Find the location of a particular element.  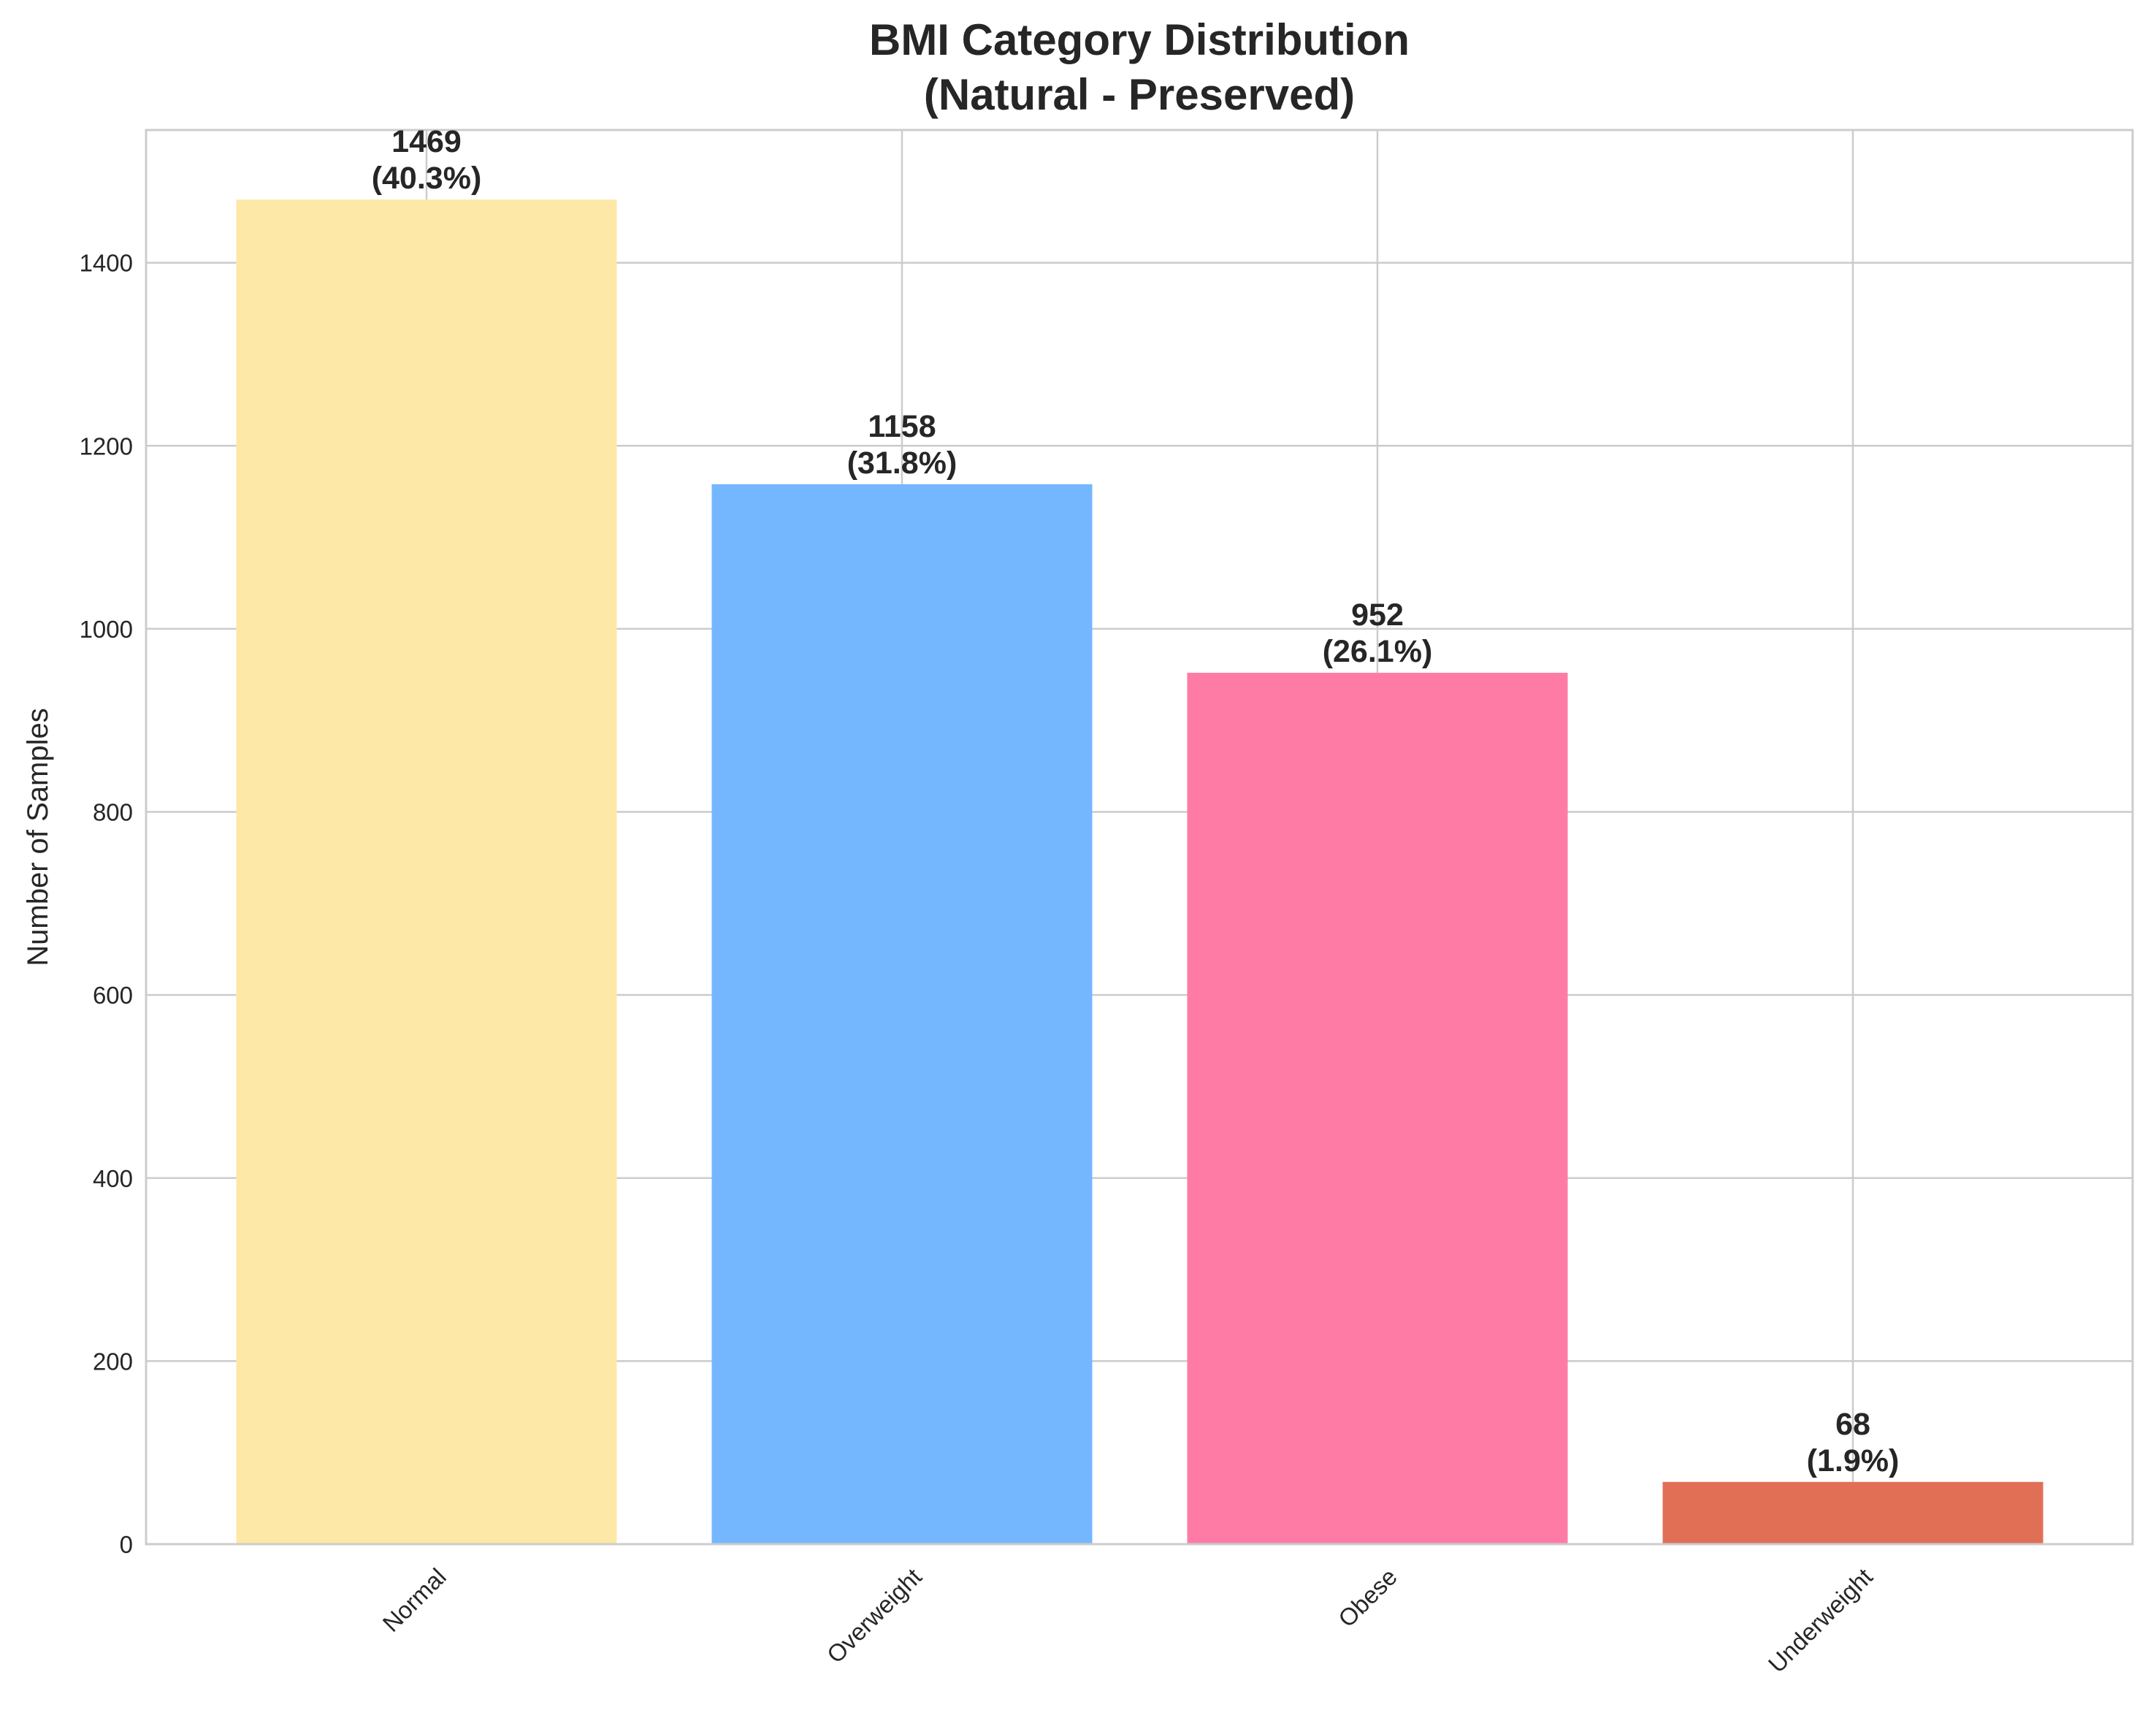

bar-value-label: 952 is located at coordinates (1377, 615).